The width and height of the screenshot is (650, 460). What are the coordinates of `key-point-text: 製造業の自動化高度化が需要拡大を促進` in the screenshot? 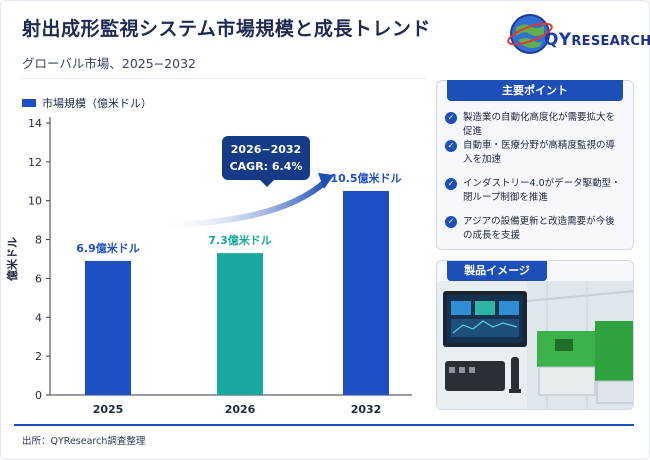 It's located at (539, 124).